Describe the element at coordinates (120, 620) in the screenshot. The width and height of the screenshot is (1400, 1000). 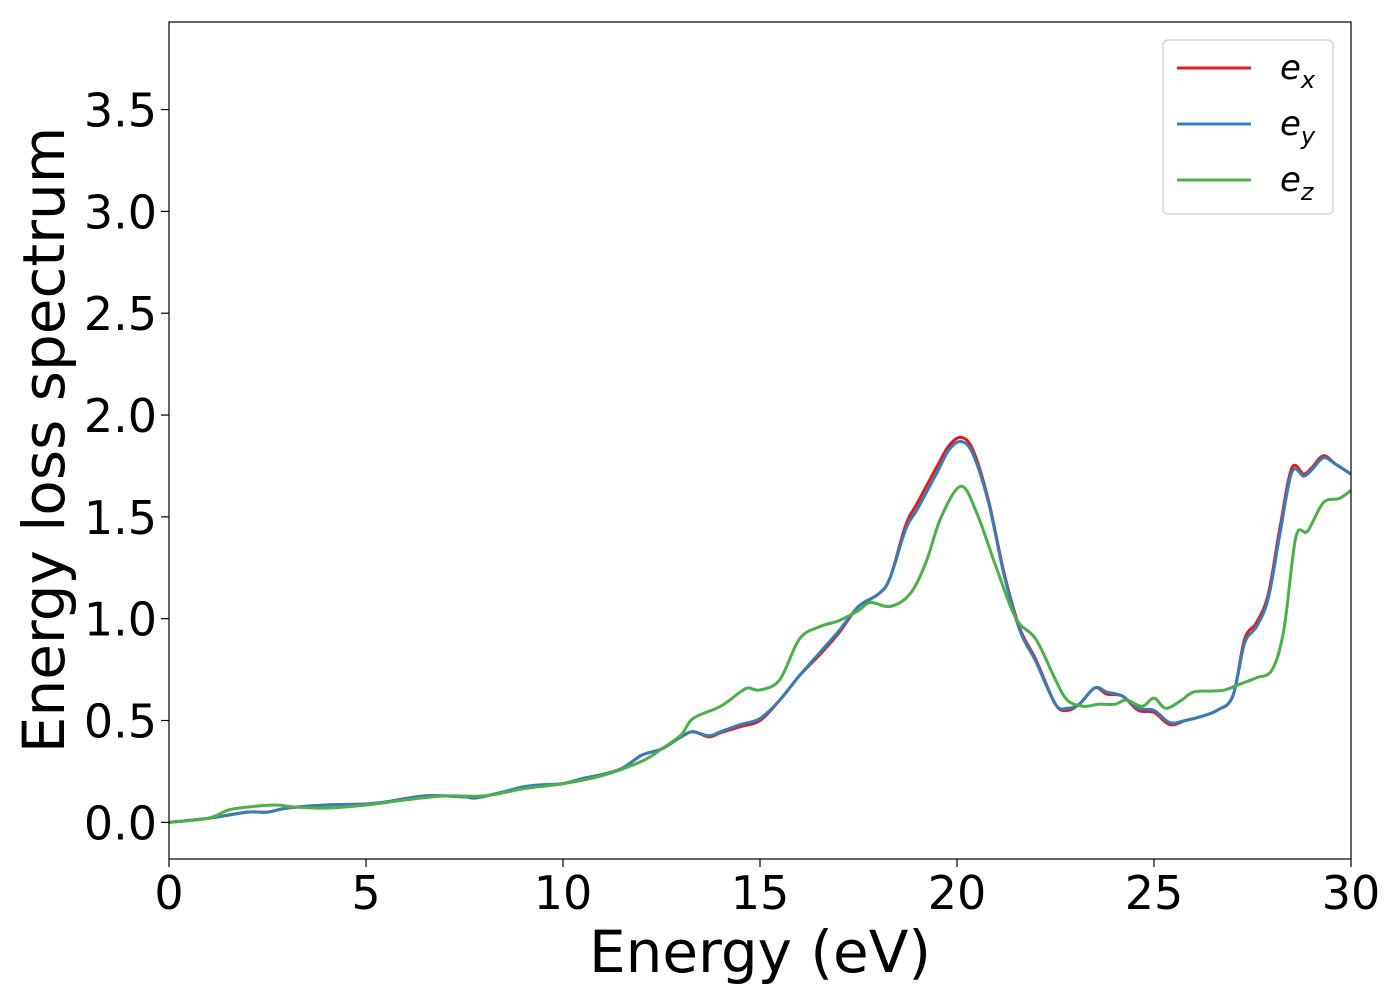
I see `y-tick-label: 1.0` at that location.